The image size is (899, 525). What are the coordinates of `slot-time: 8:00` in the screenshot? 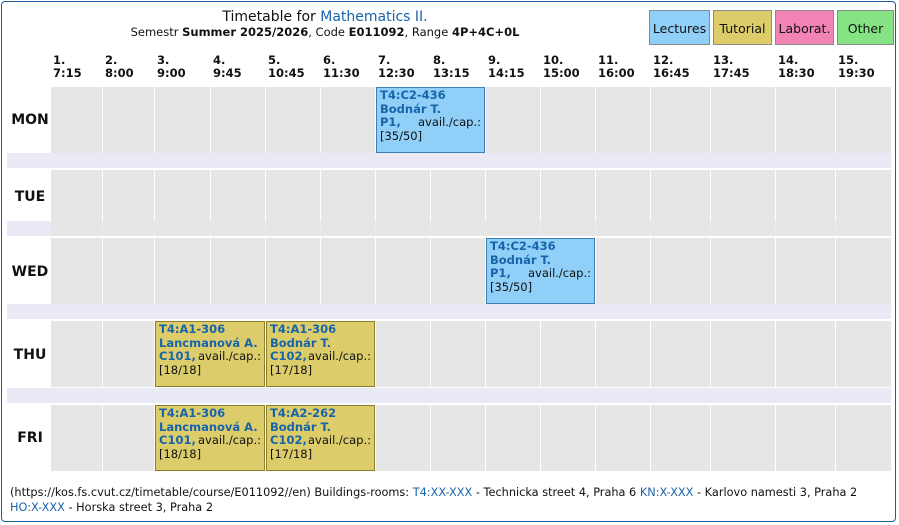 It's located at (119, 73).